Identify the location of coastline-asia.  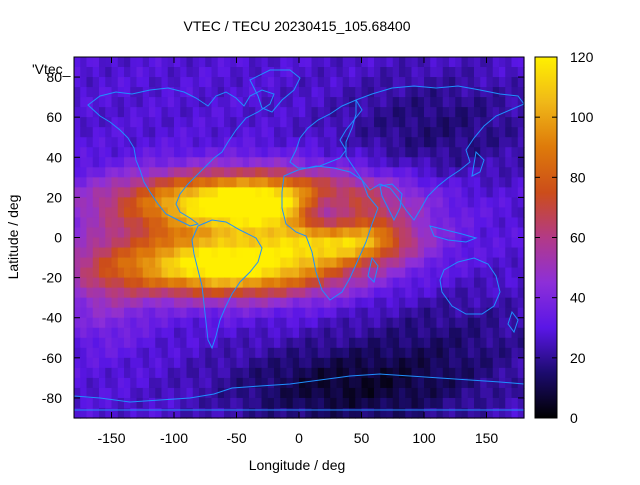
(435, 153).